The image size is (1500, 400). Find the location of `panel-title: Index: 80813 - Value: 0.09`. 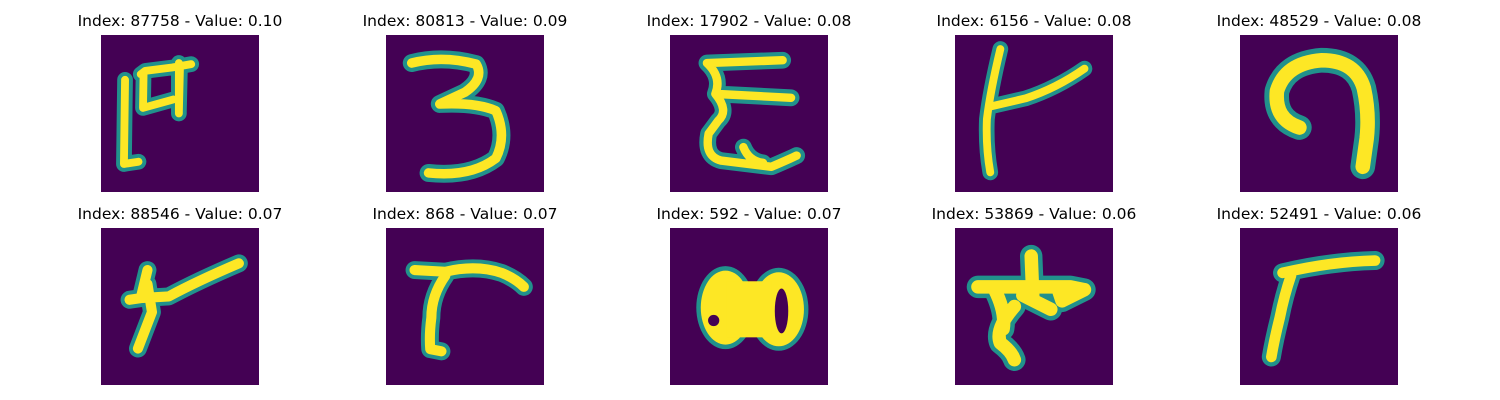

panel-title: Index: 80813 - Value: 0.09 is located at coordinates (465, 21).